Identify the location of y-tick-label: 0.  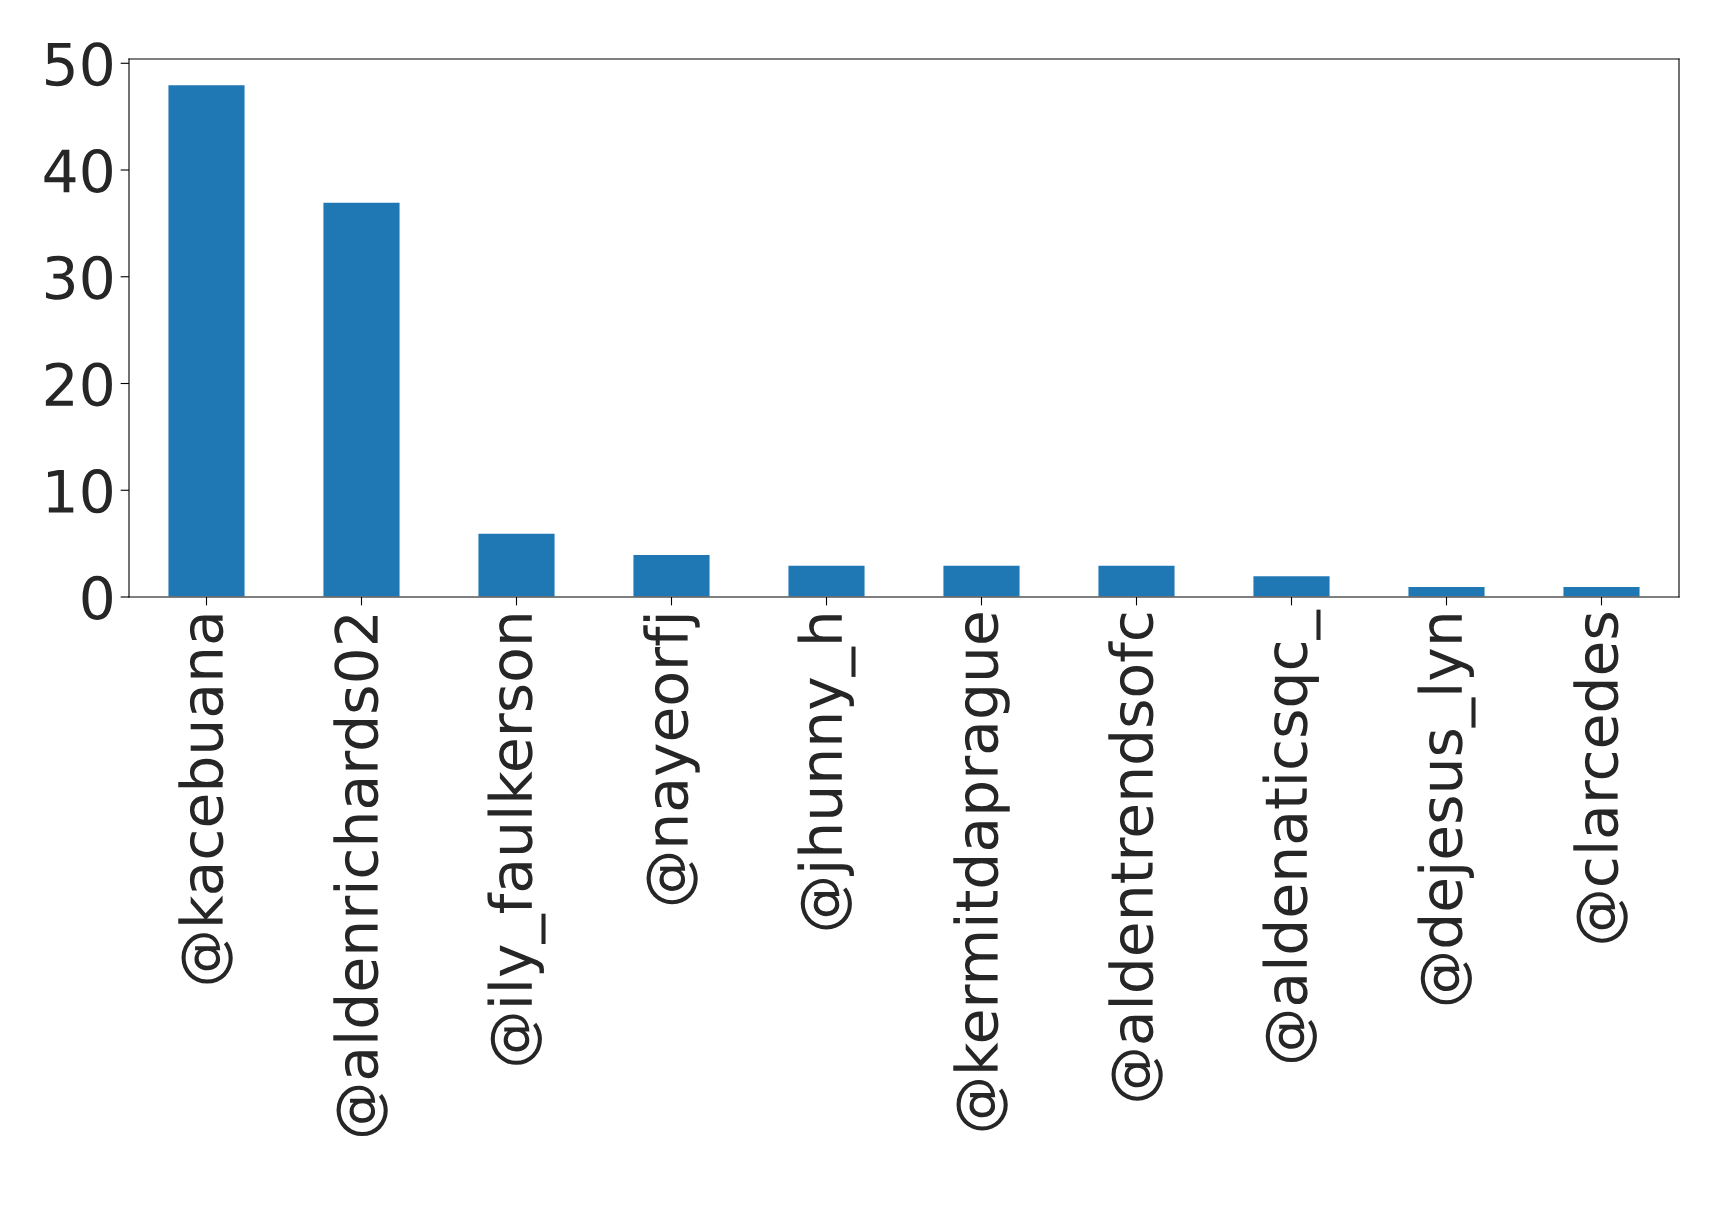
(97, 597).